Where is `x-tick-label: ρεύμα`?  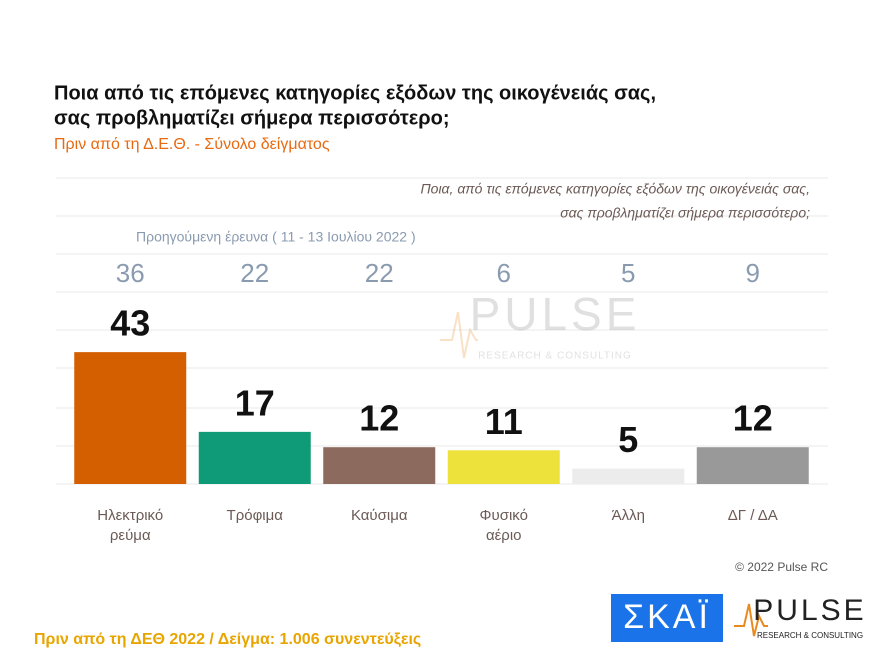
x-tick-label: ρεύμα is located at coordinates (130, 535).